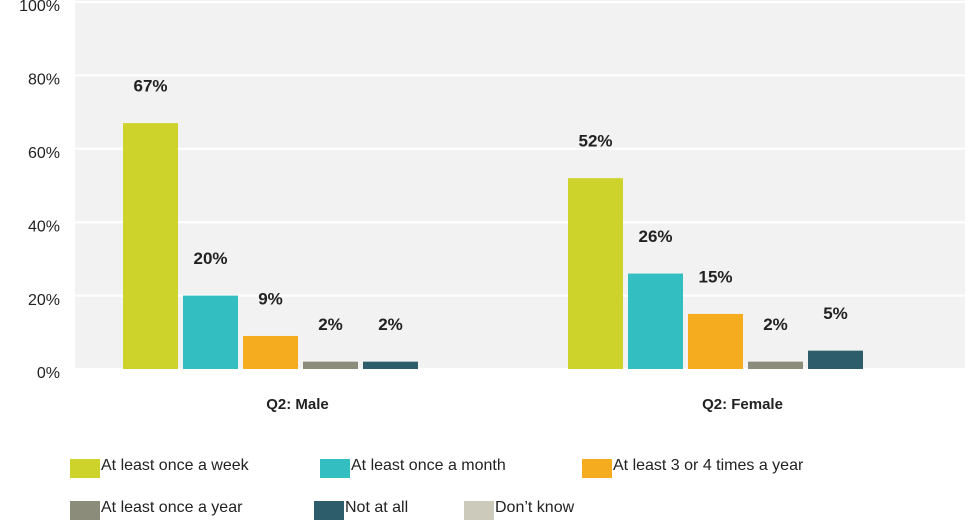 The width and height of the screenshot is (972, 527). I want to click on legend-label: Don’t know, so click(535, 507).